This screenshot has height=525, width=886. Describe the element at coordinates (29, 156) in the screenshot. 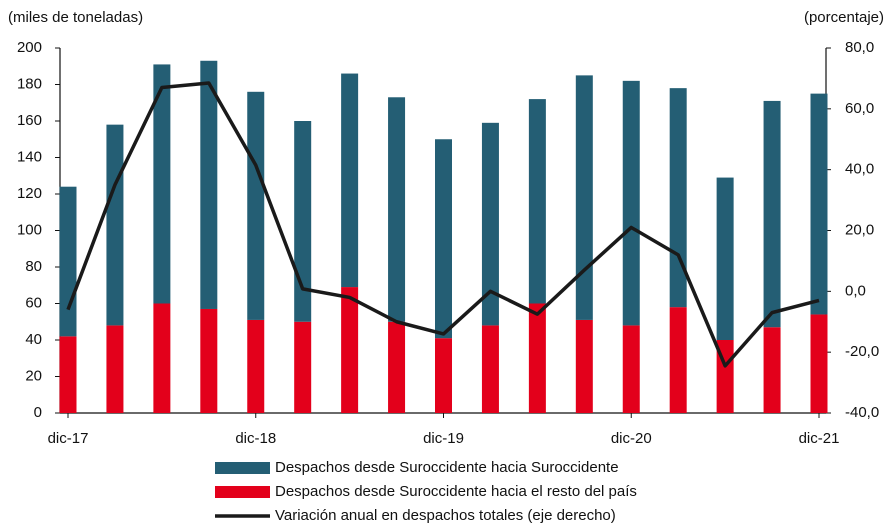

I see `y-tick-label: 140` at that location.